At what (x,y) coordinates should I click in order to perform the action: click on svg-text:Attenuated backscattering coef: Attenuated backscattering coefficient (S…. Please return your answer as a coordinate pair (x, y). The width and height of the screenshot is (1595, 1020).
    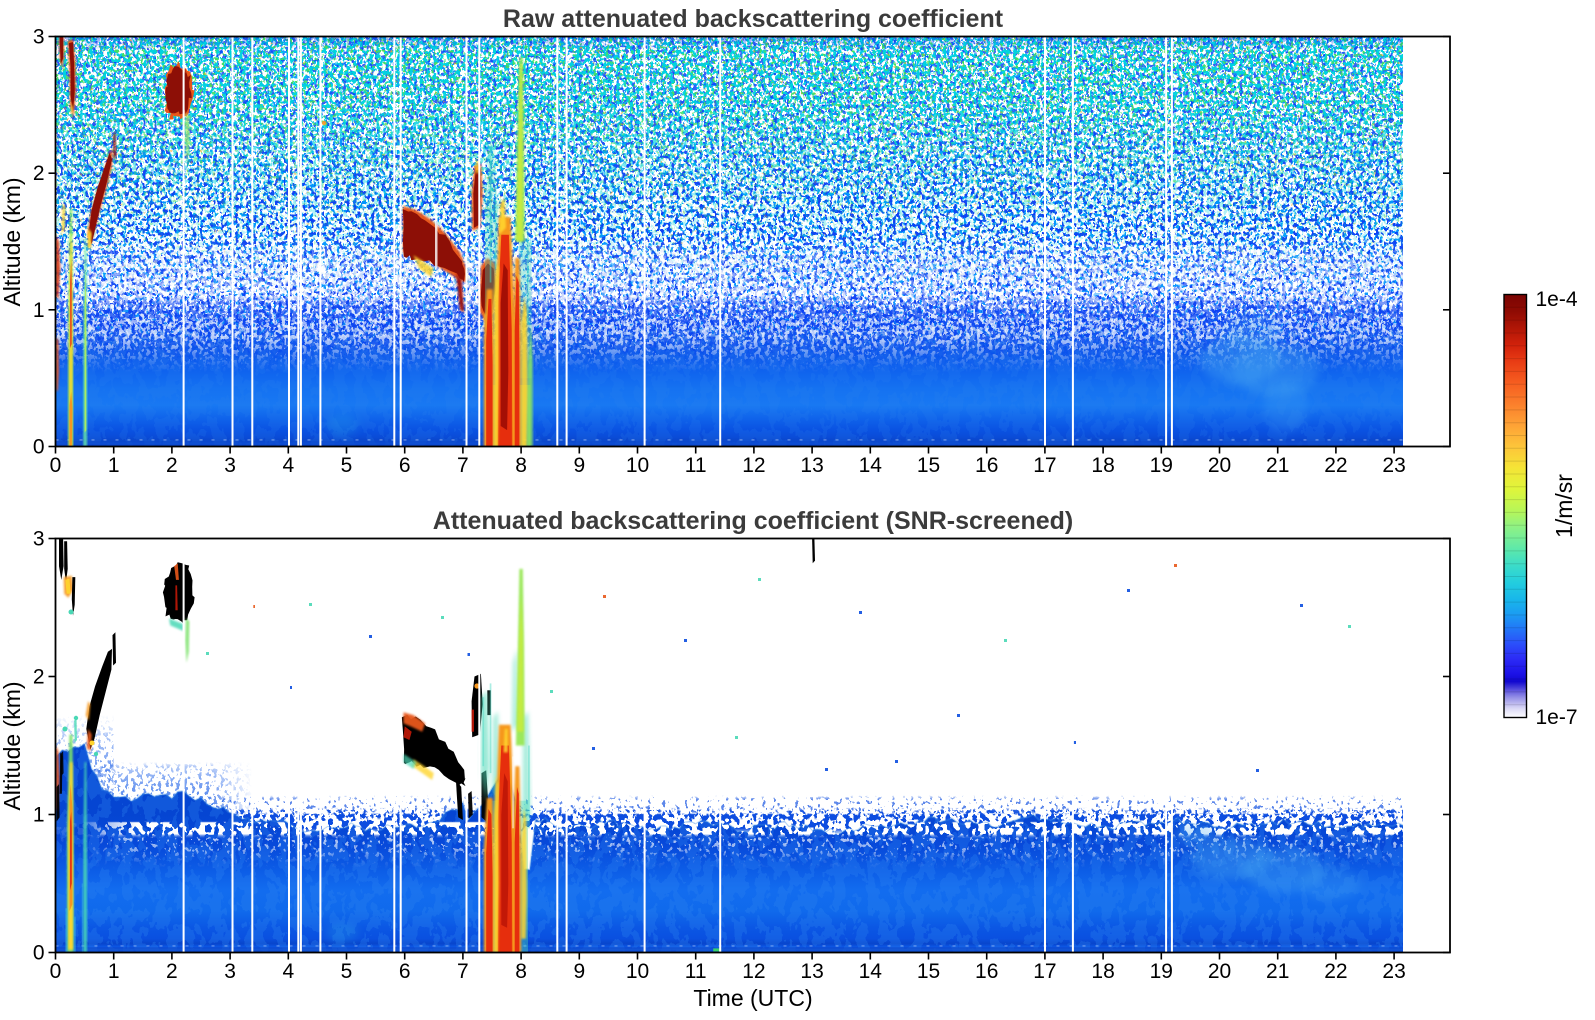
    Looking at the image, I should click on (753, 521).